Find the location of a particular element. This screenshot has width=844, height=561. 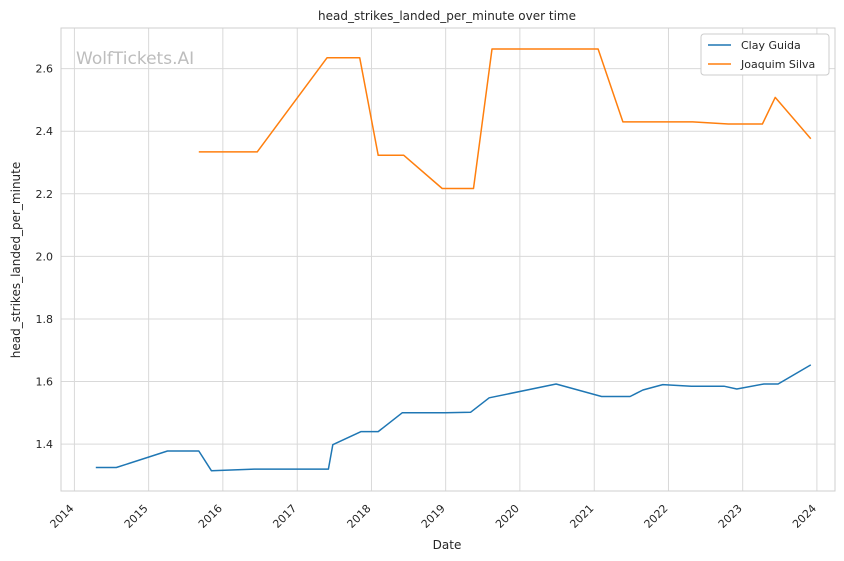

x-tick-label: 2015 is located at coordinates (136, 516).